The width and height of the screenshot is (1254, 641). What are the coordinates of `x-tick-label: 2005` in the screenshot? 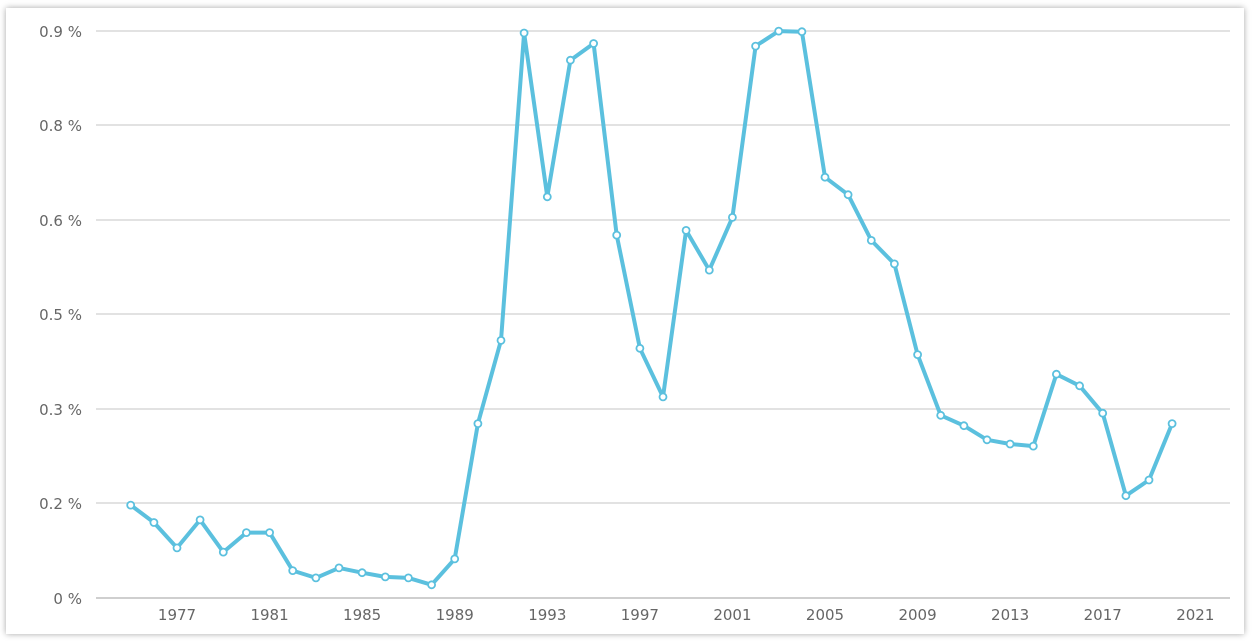 It's located at (825, 615).